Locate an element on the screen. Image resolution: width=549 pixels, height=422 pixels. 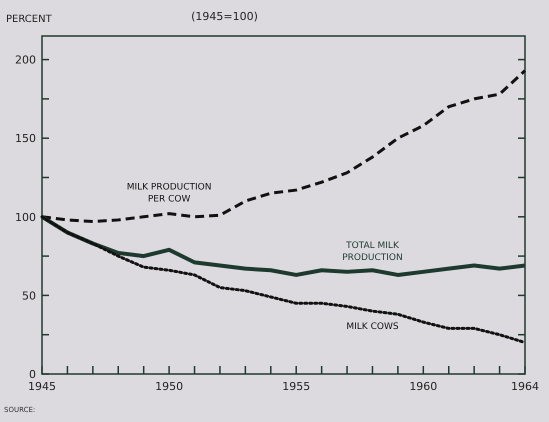
x-tick-label: 1960 is located at coordinates (423, 386).